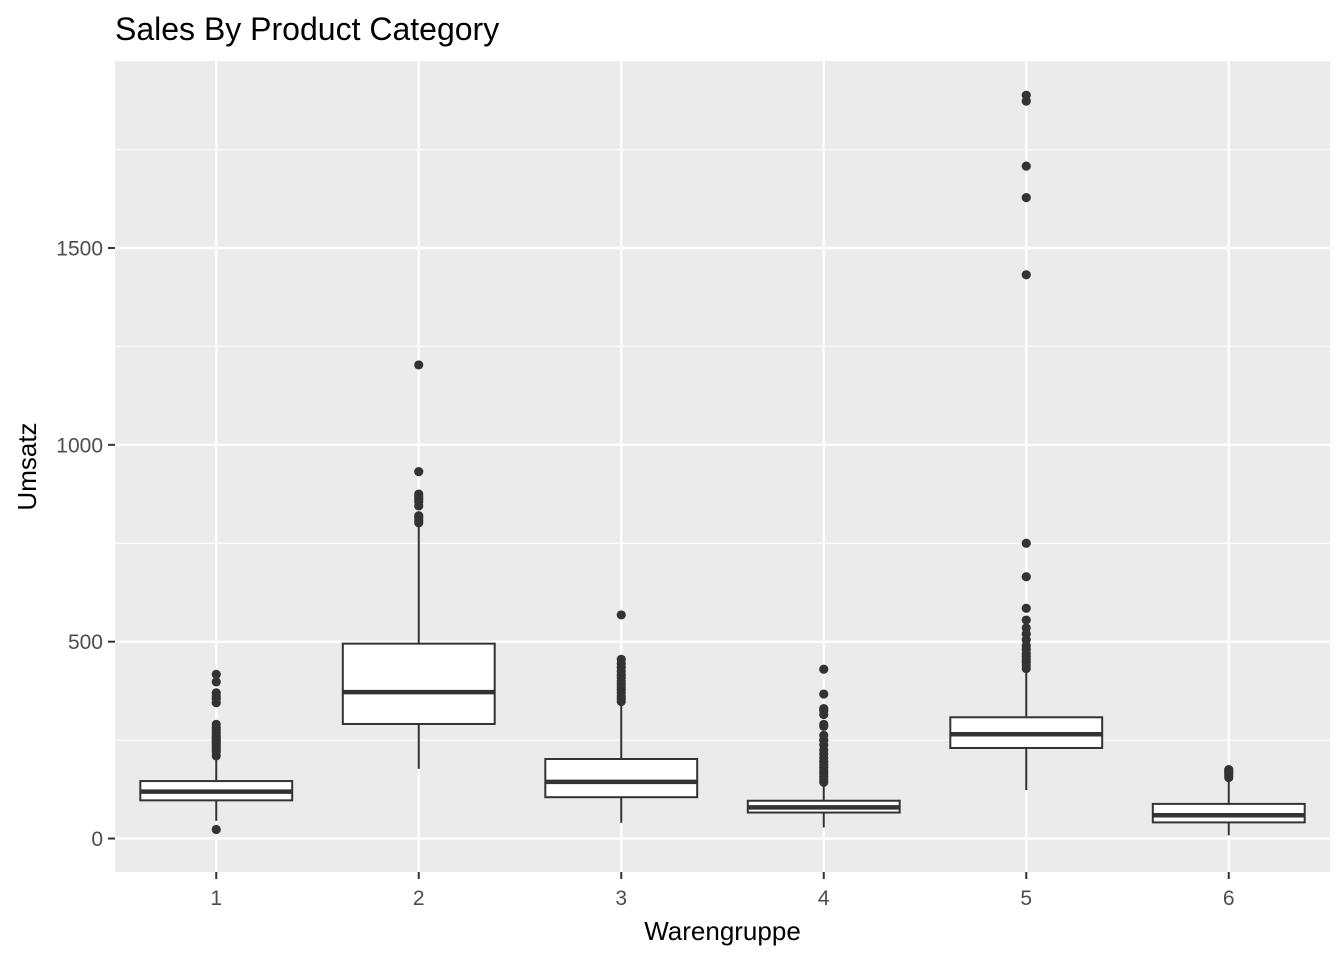  I want to click on x-tick-label: 5, so click(1026, 898).